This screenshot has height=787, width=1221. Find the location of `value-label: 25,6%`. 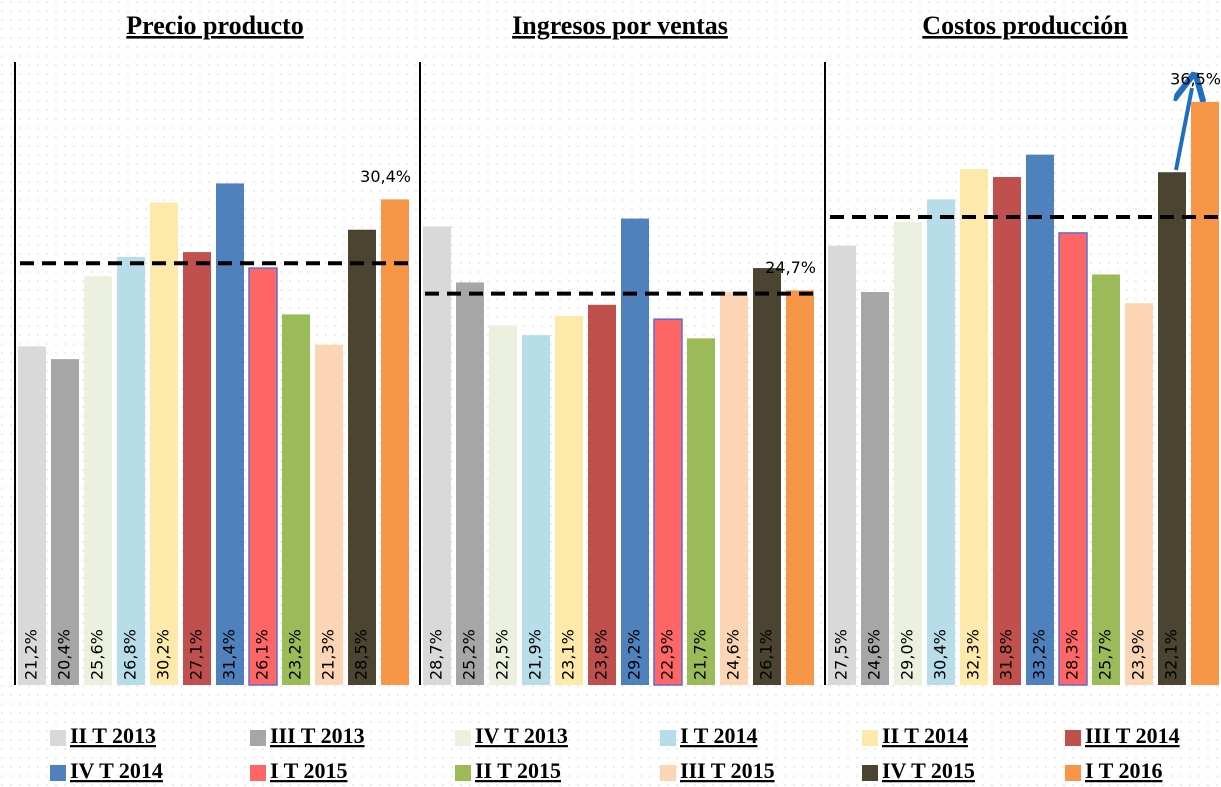

value-label: 25,6% is located at coordinates (97, 654).